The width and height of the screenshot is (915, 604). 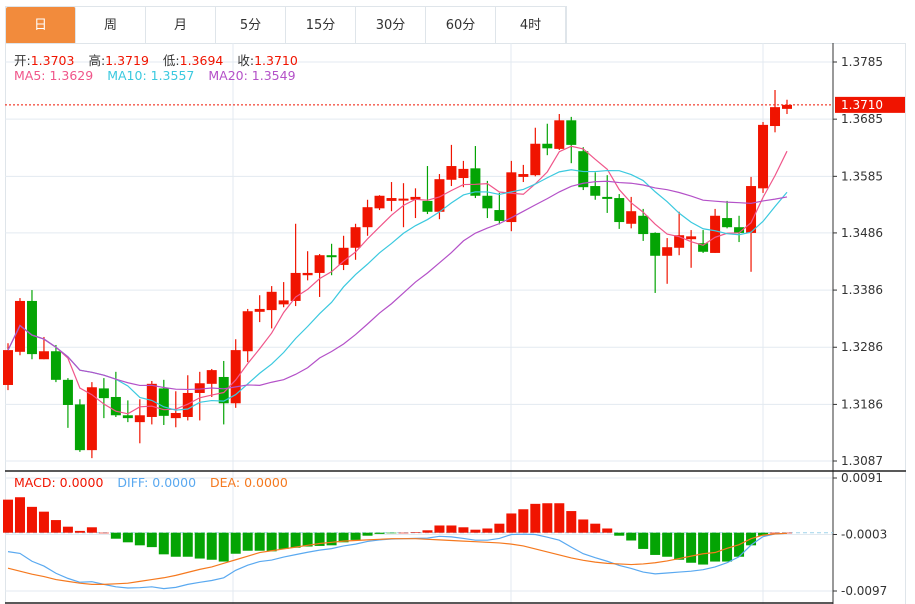 I want to click on ma-legend: MA5: 1.3629 MA10: 1.3557 MA20: 1.3549, so click(x=160, y=75).